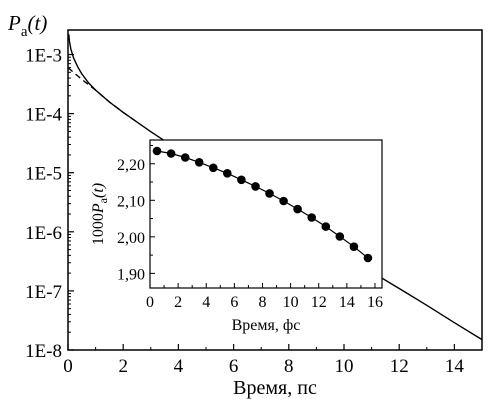 This screenshot has width=494, height=399. I want to click on inset-x-tick-label: 12, so click(319, 302).